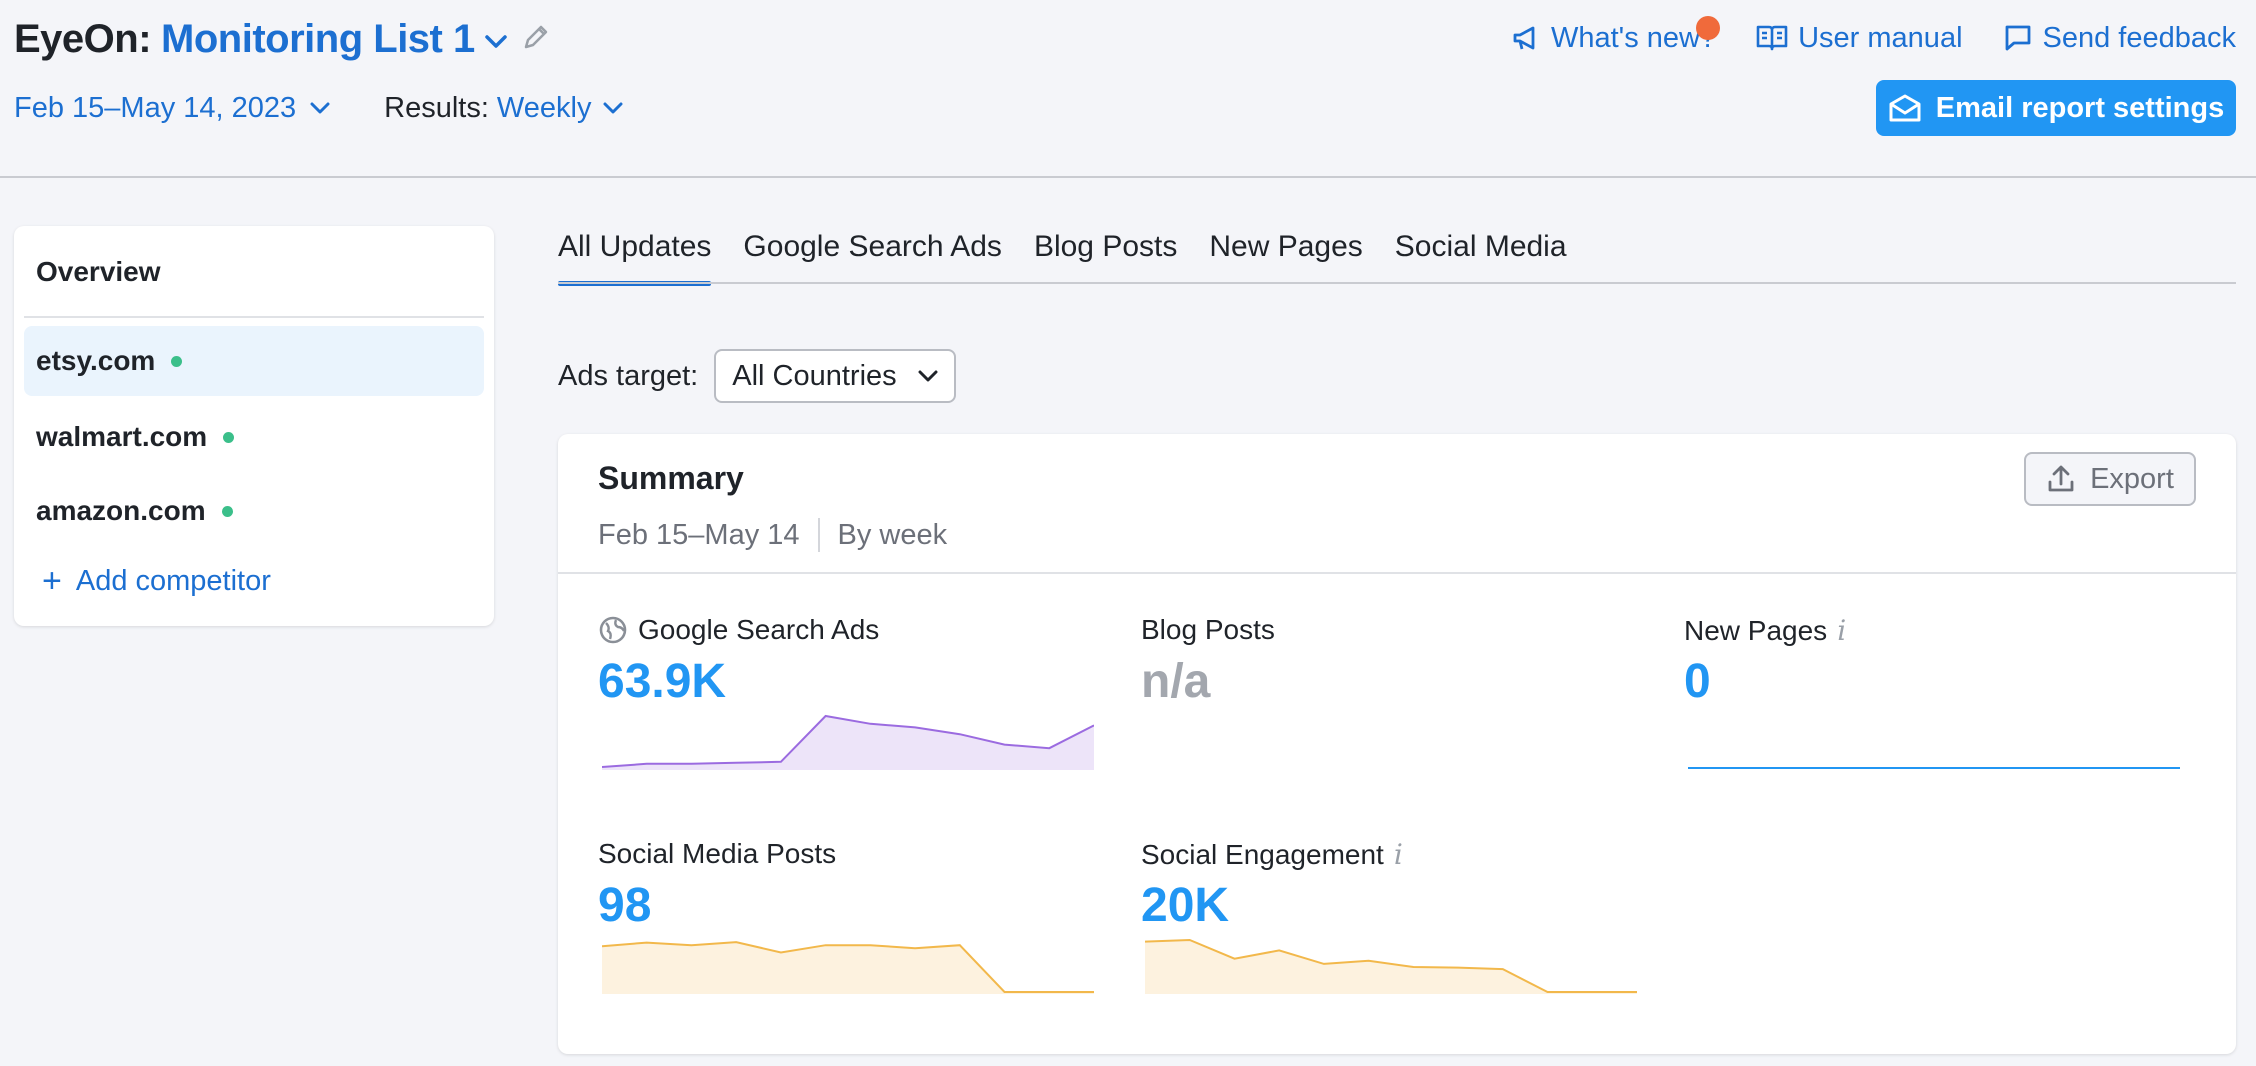  I want to click on ads-target-value: All Countries, so click(814, 375).